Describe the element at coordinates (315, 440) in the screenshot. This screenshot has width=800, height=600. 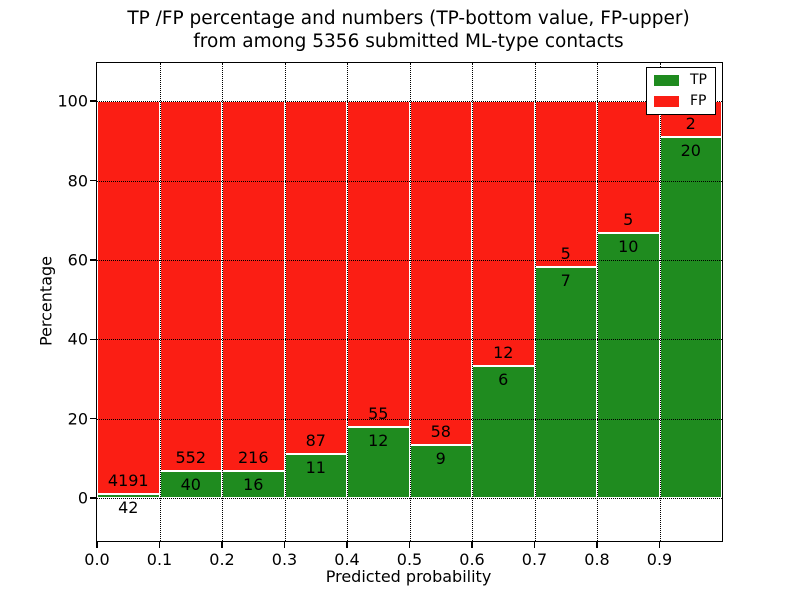
I see `bar-count-fp: 87` at that location.